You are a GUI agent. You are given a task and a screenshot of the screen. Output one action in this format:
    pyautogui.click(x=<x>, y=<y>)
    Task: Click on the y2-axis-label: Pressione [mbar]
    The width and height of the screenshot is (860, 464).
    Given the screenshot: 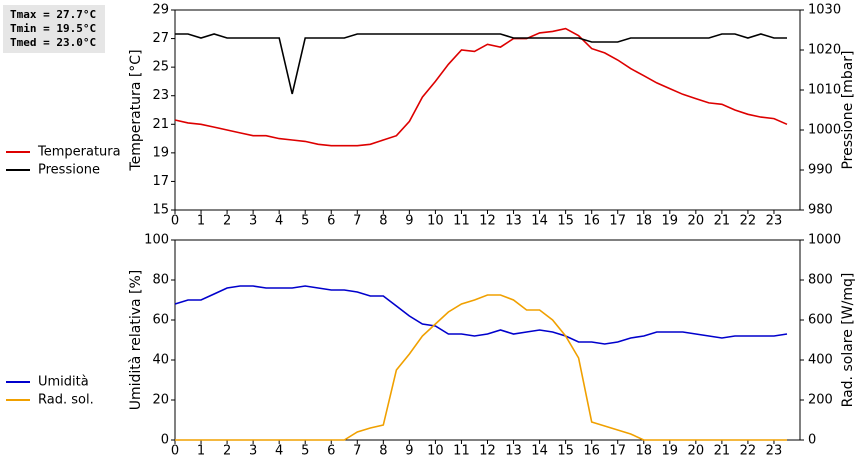 What is the action you would take?
    pyautogui.click(x=848, y=109)
    